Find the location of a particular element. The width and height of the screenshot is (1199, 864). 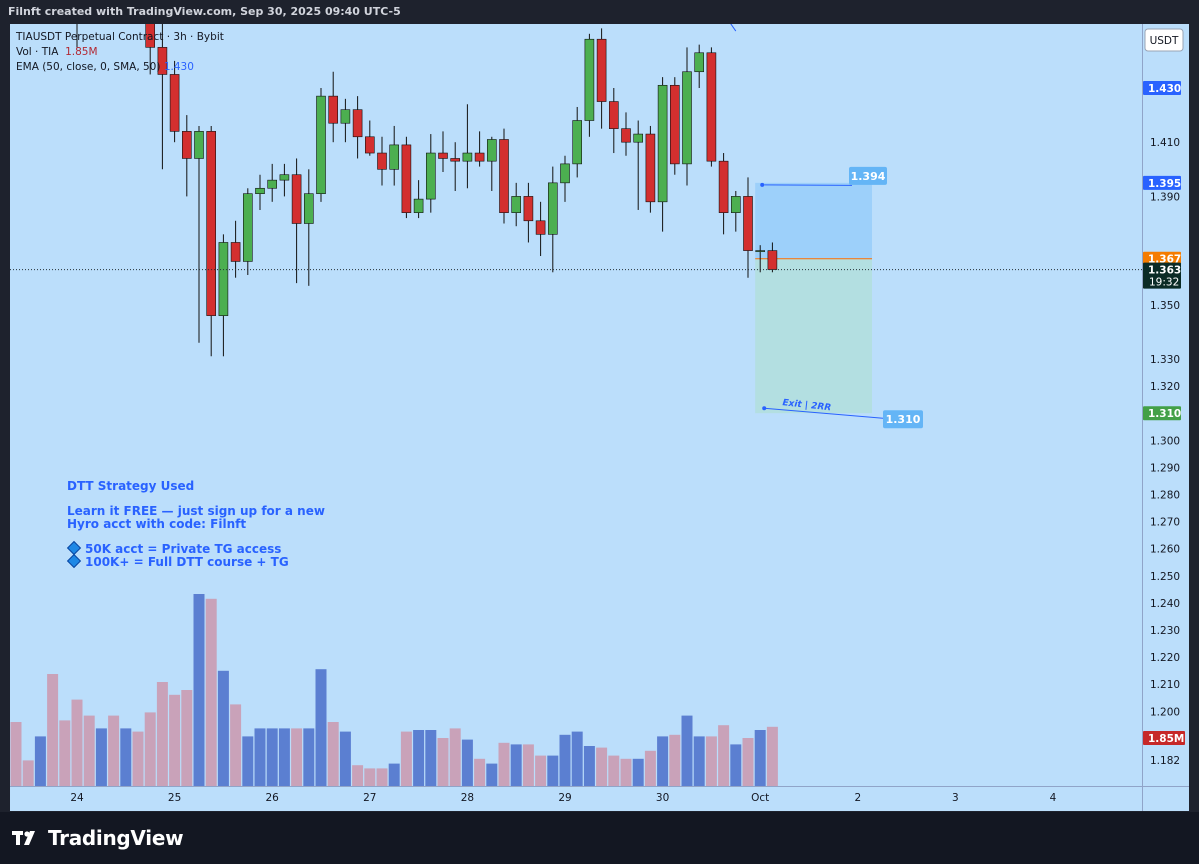

y-tick-label: 1.240 is located at coordinates (1165, 604).